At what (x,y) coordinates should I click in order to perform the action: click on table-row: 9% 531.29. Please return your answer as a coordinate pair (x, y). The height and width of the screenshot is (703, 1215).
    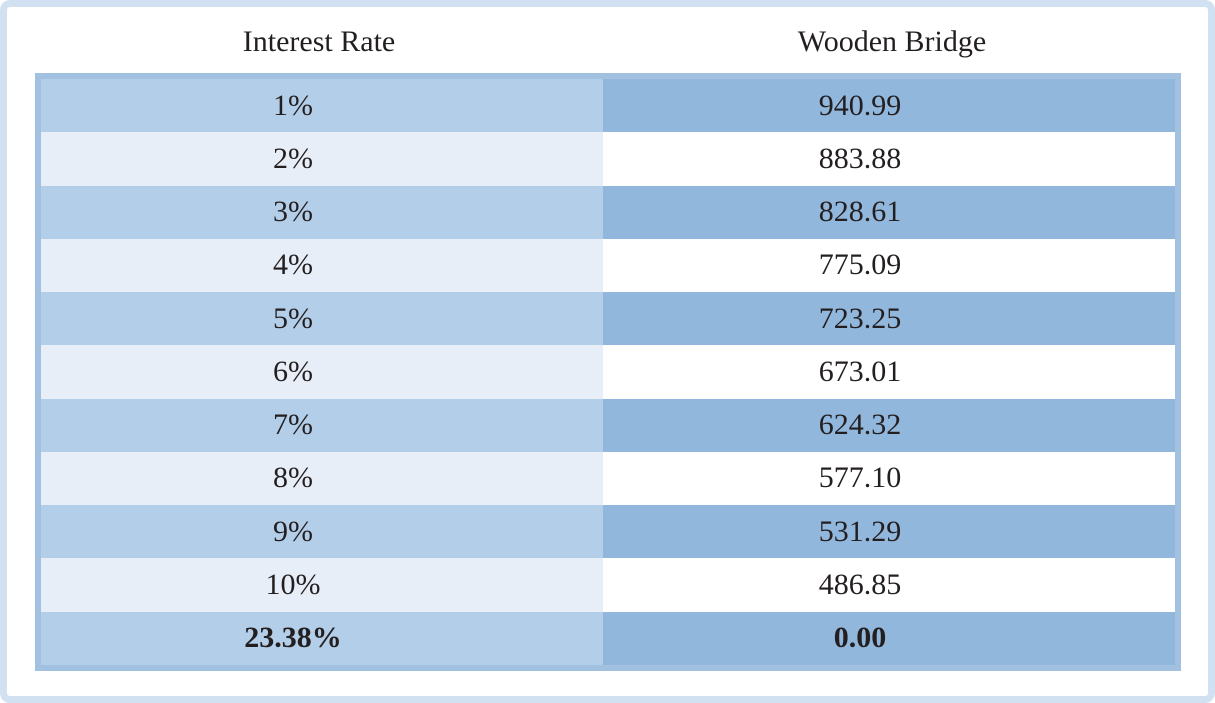
    Looking at the image, I should click on (608, 532).